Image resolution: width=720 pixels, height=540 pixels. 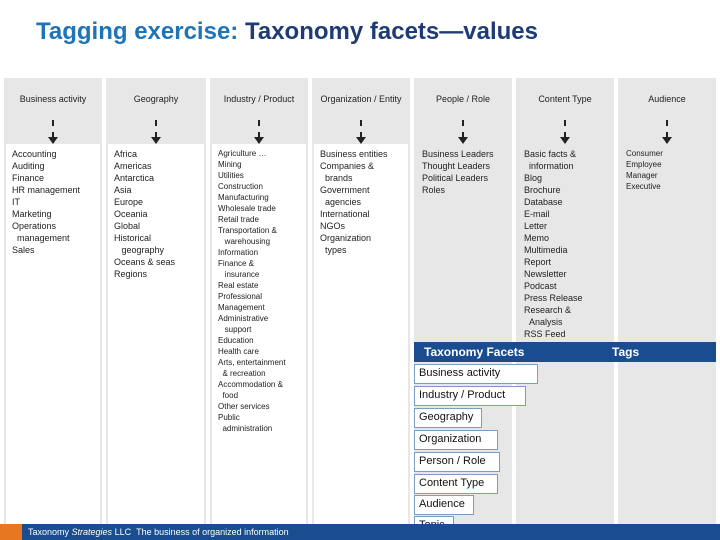 What do you see at coordinates (238, 252) in the screenshot?
I see `list-item: Information` at bounding box center [238, 252].